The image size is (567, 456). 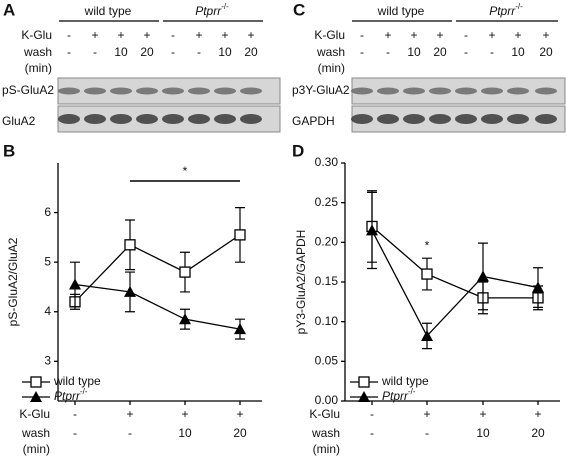 What do you see at coordinates (47, 261) in the screenshot?
I see `y-tick-label: 5` at bounding box center [47, 261].